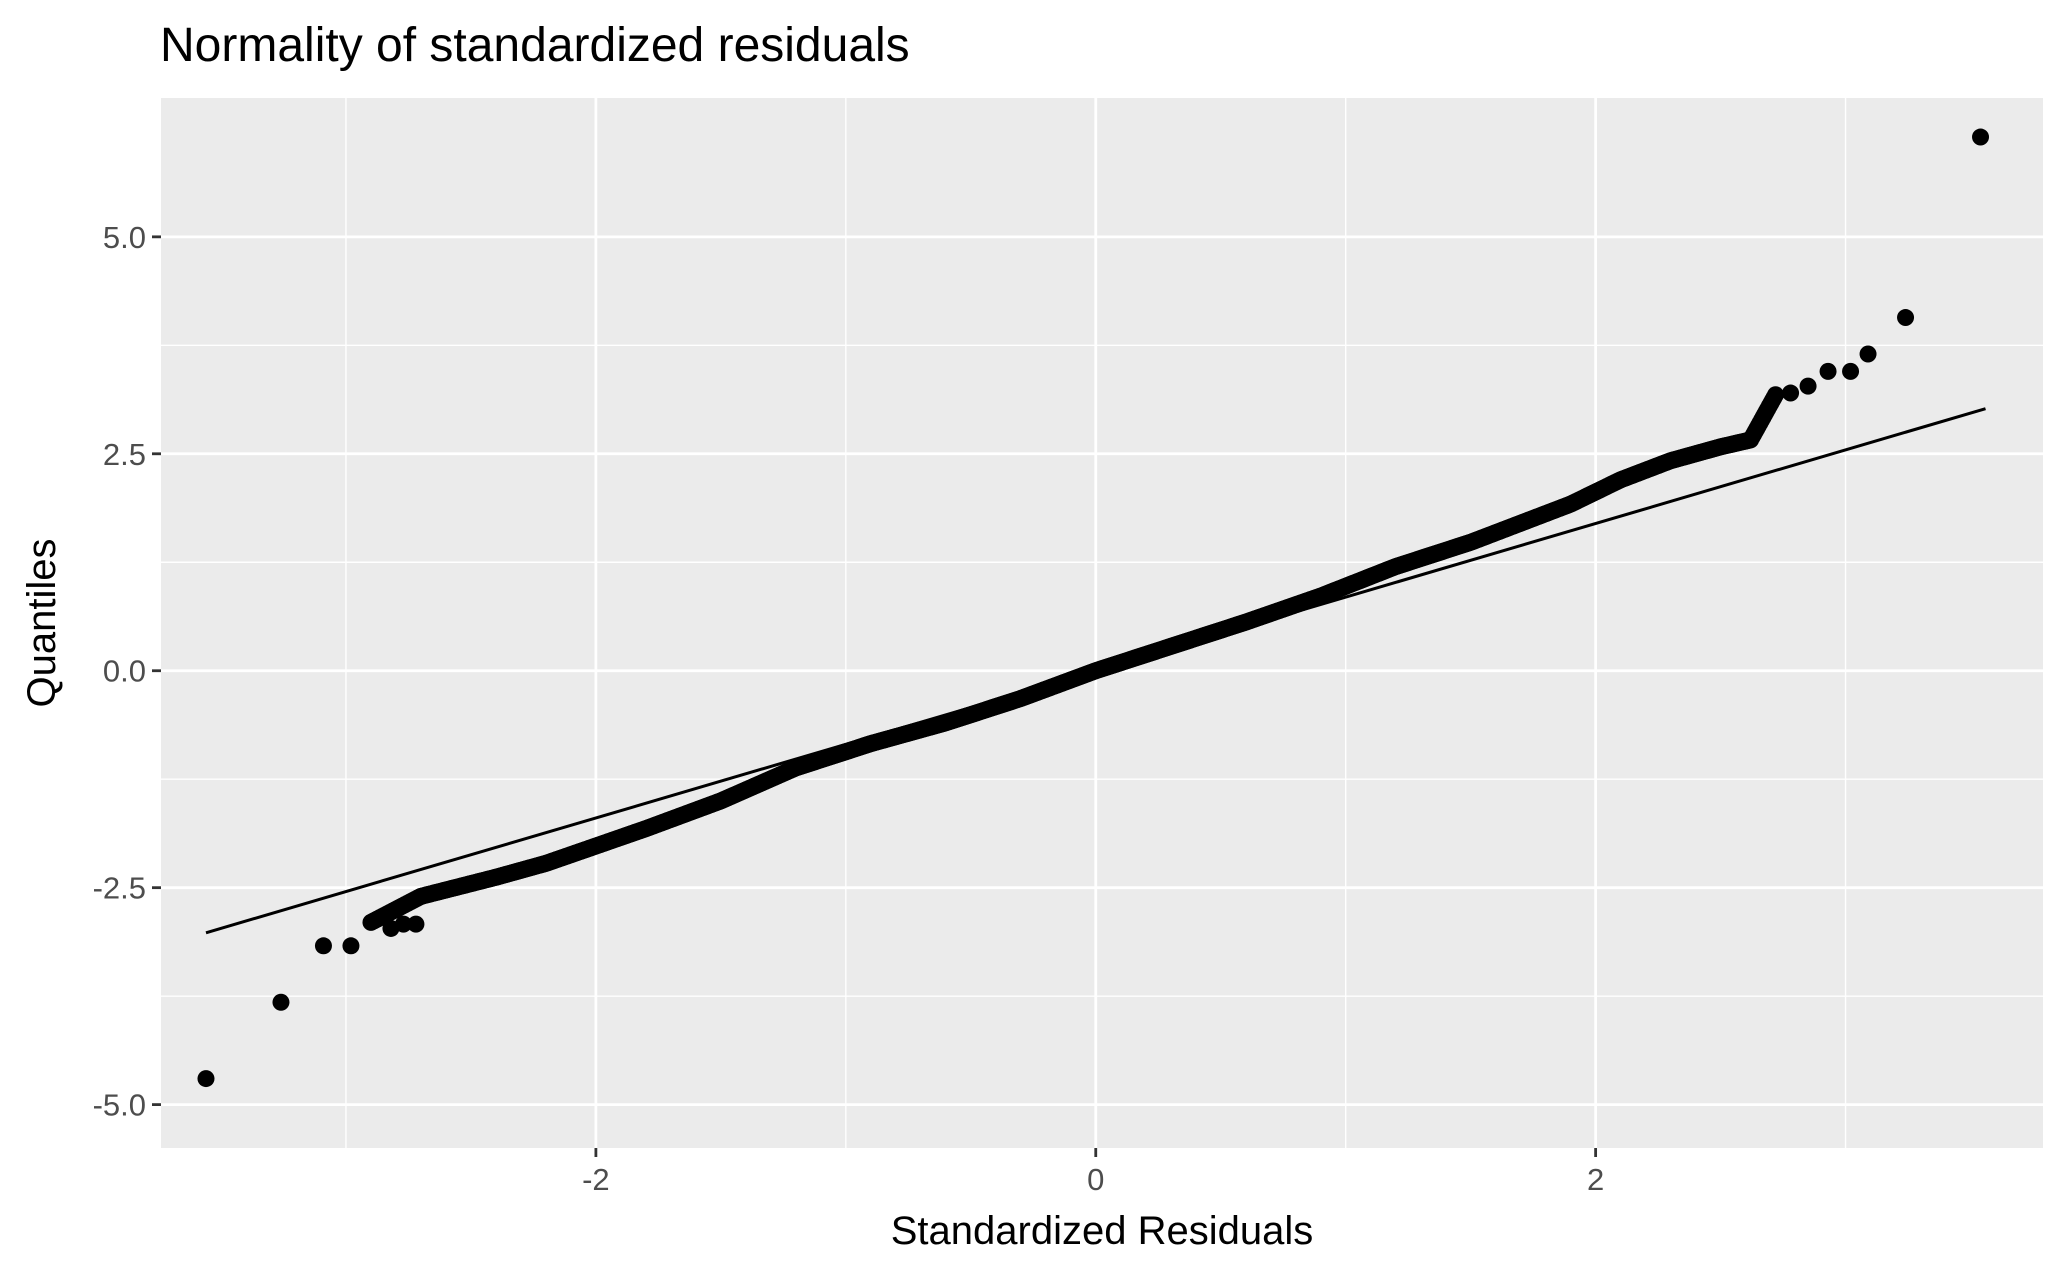 This screenshot has height=1274, width=2062. Describe the element at coordinates (535, 45) in the screenshot. I see `chart-title: Normality of standardized residuals` at that location.